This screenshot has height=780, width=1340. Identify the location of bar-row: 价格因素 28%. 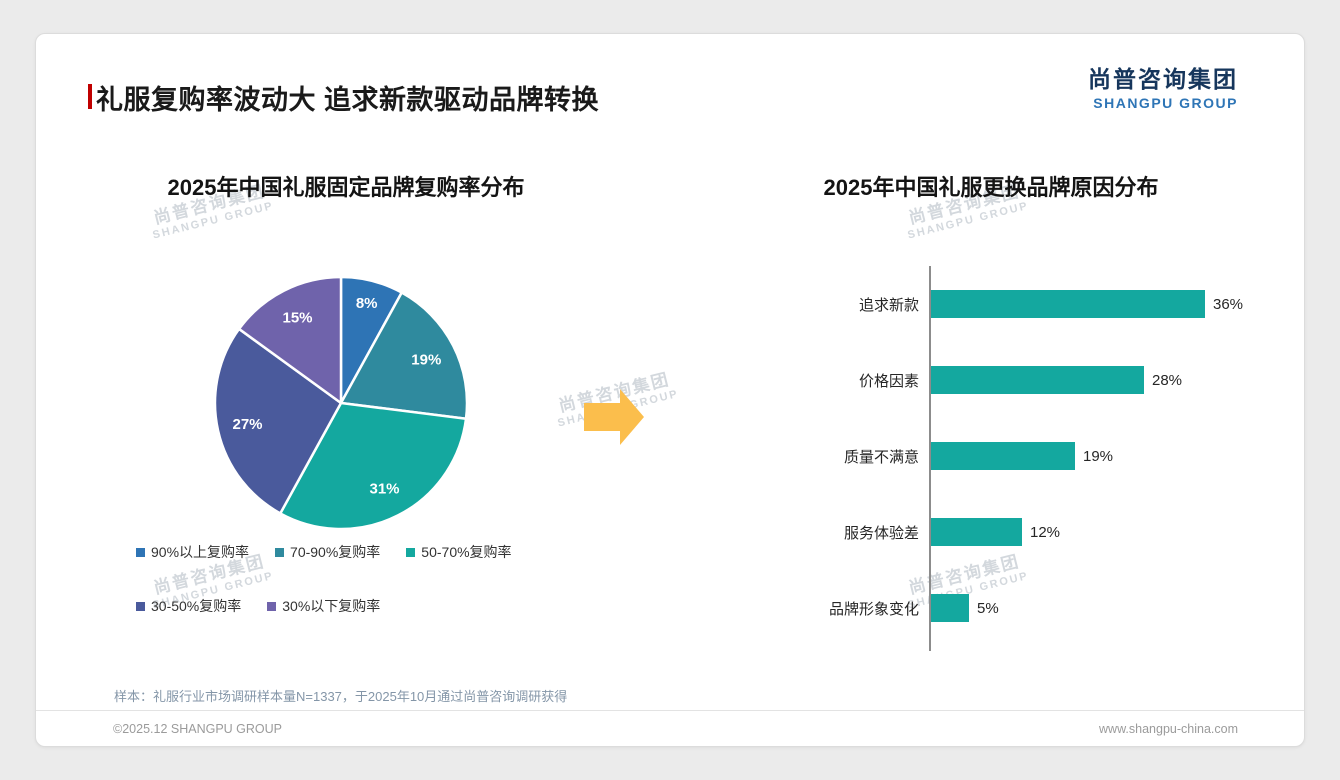
(1026, 380).